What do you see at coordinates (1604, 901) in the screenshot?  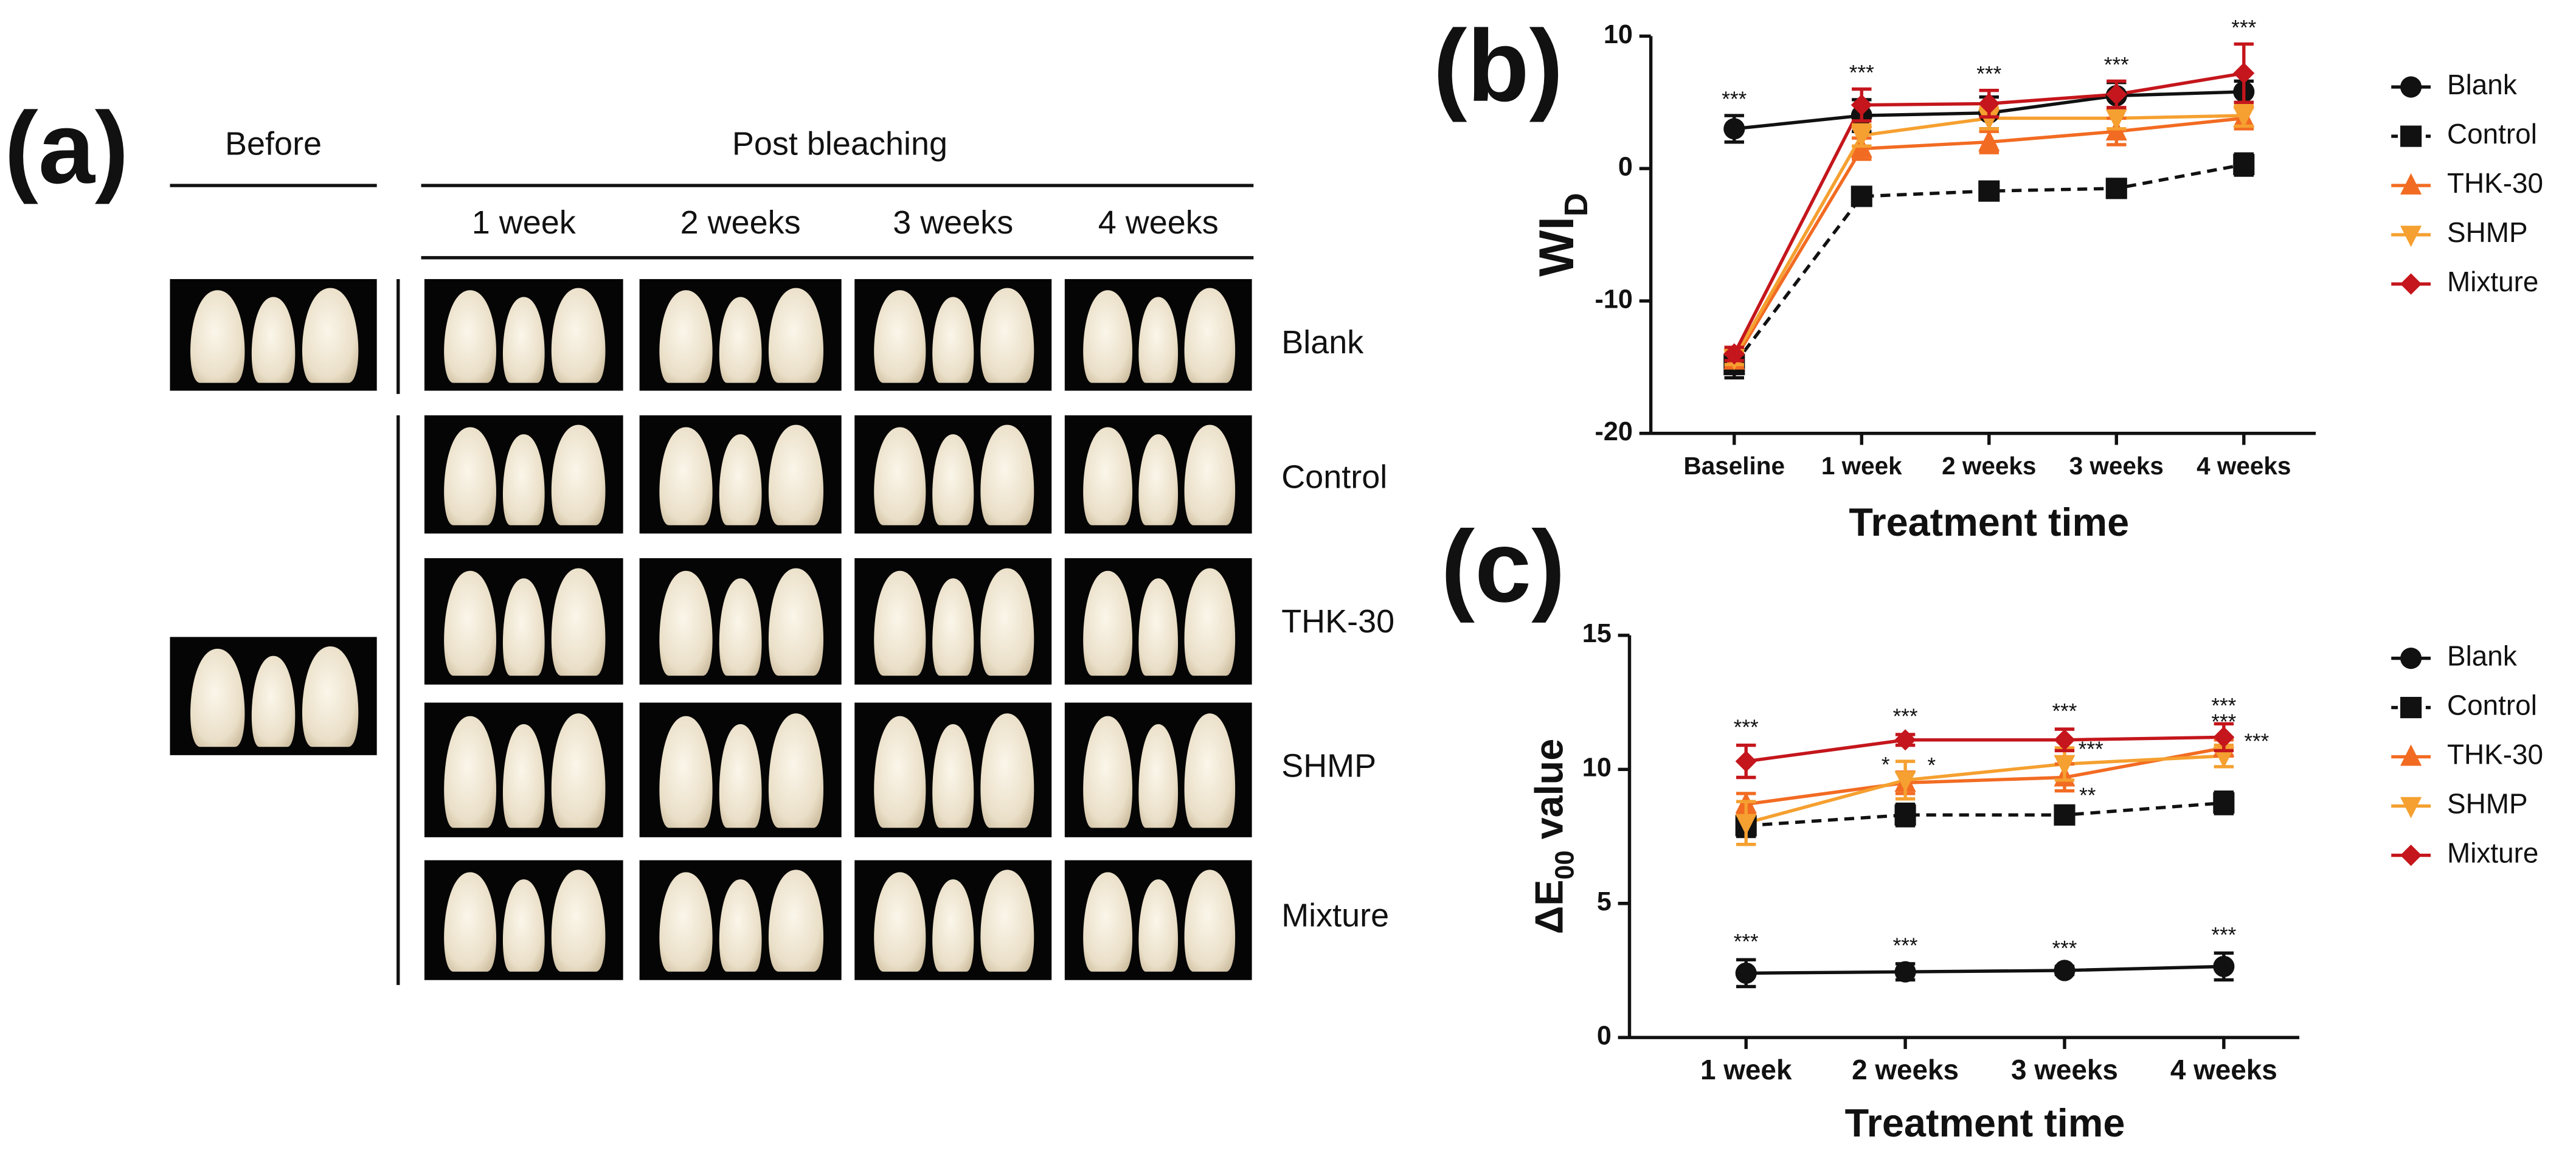 I see `y-tick-label: 5` at bounding box center [1604, 901].